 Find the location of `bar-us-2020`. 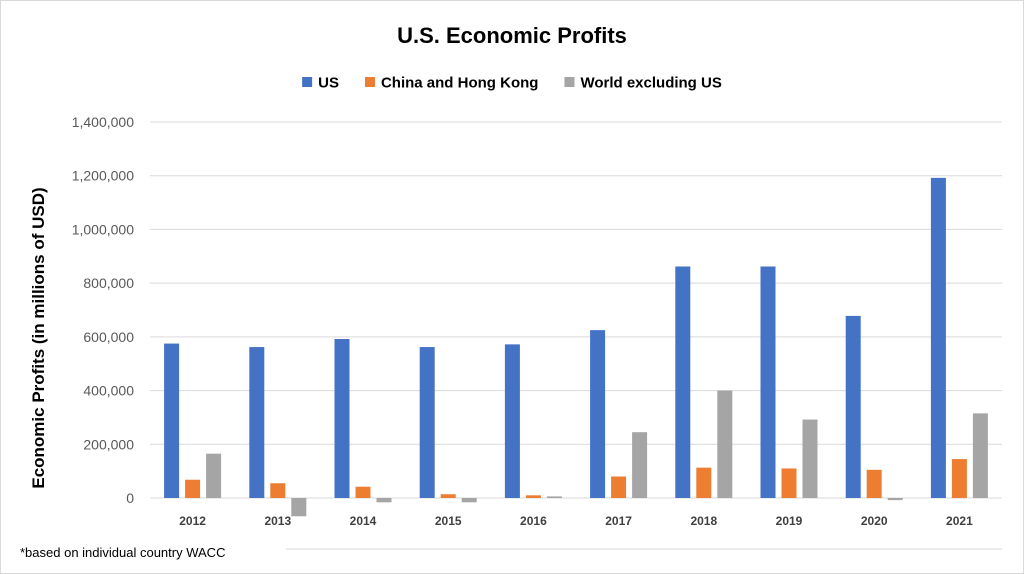

bar-us-2020 is located at coordinates (853, 406).